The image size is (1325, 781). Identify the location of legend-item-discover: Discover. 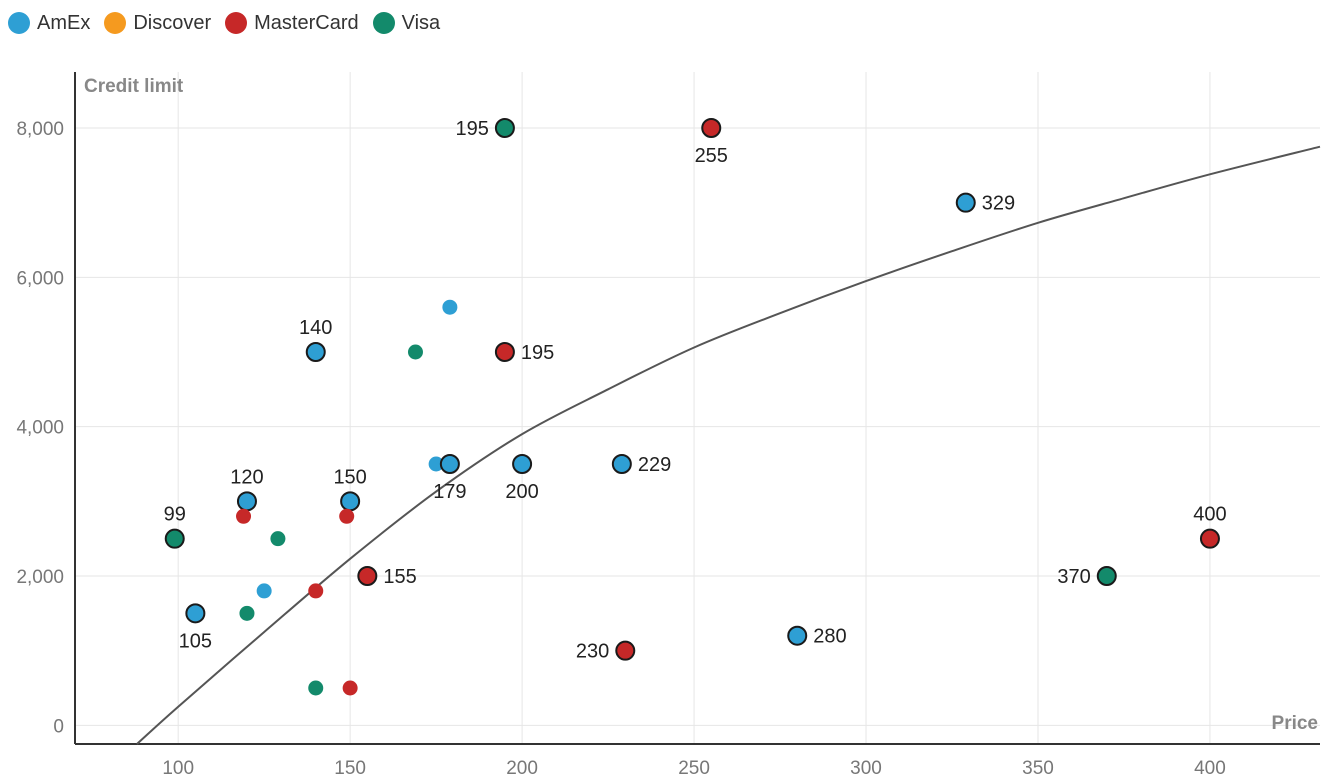
(157, 23).